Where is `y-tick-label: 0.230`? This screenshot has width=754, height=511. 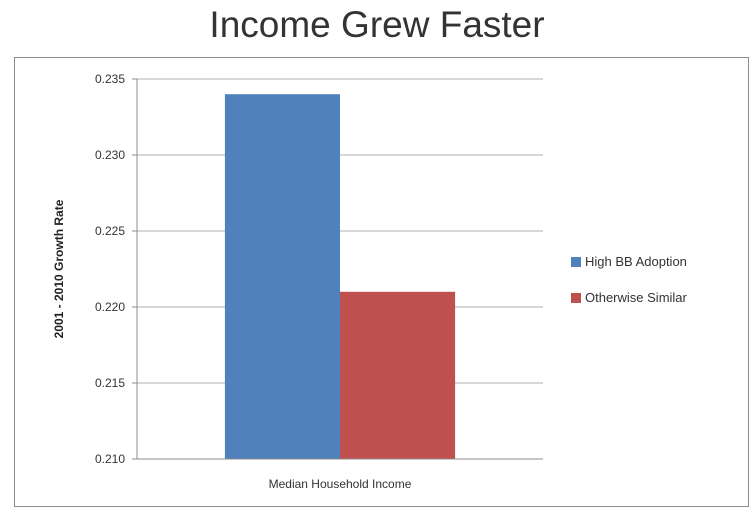 y-tick-label: 0.230 is located at coordinates (110, 155).